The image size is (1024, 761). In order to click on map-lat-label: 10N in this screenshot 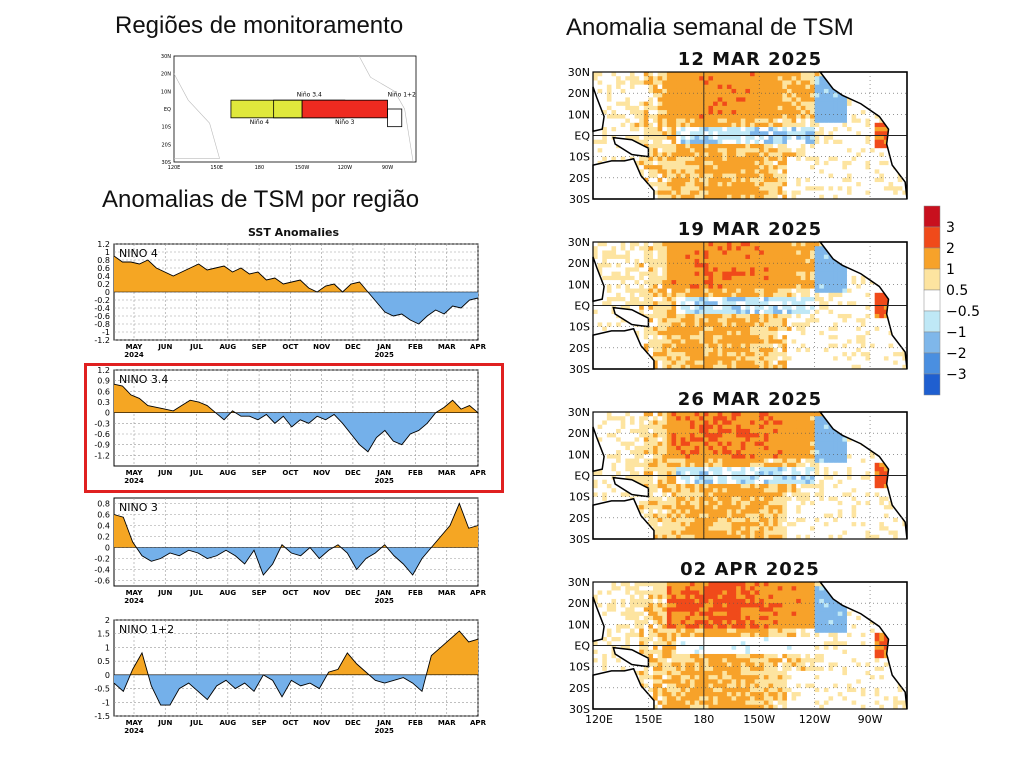, I will do `click(166, 92)`.